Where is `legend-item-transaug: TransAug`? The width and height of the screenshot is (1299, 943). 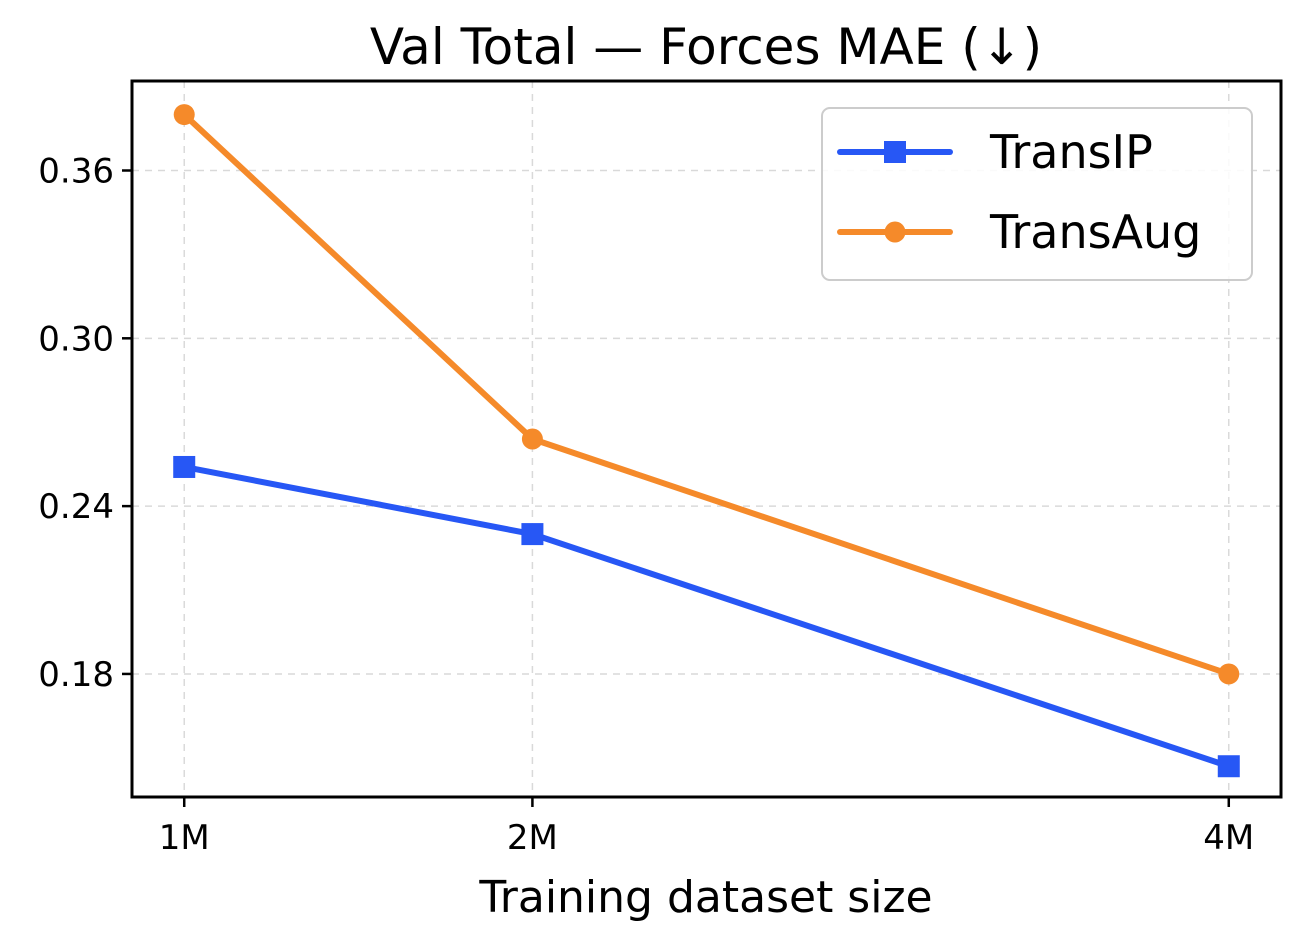 legend-item-transaug: TransAug is located at coordinates (1019, 232).